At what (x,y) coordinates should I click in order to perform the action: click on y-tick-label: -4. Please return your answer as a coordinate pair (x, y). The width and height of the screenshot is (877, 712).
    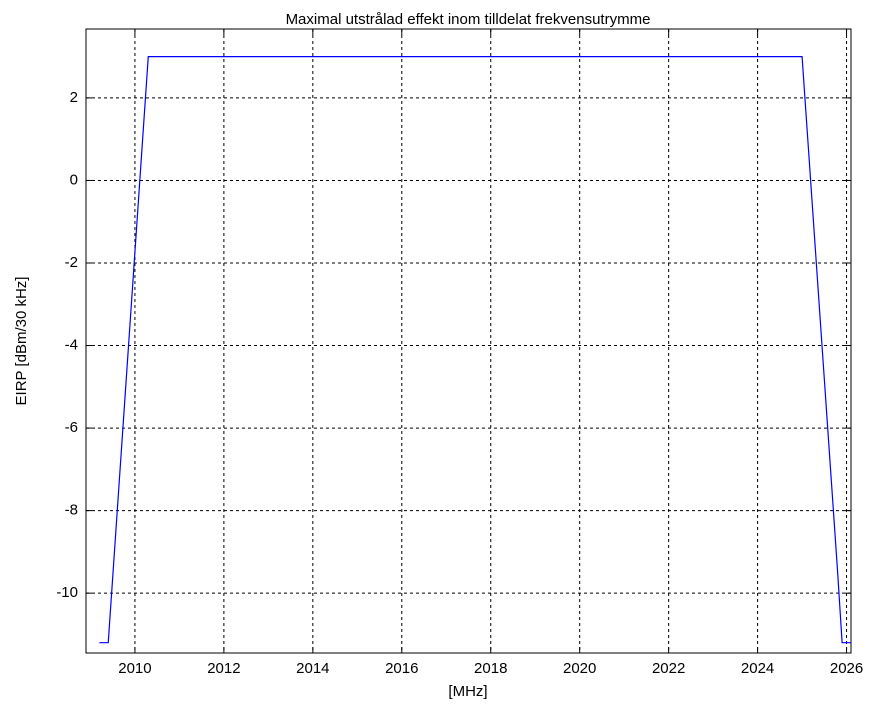
    Looking at the image, I should click on (71, 345).